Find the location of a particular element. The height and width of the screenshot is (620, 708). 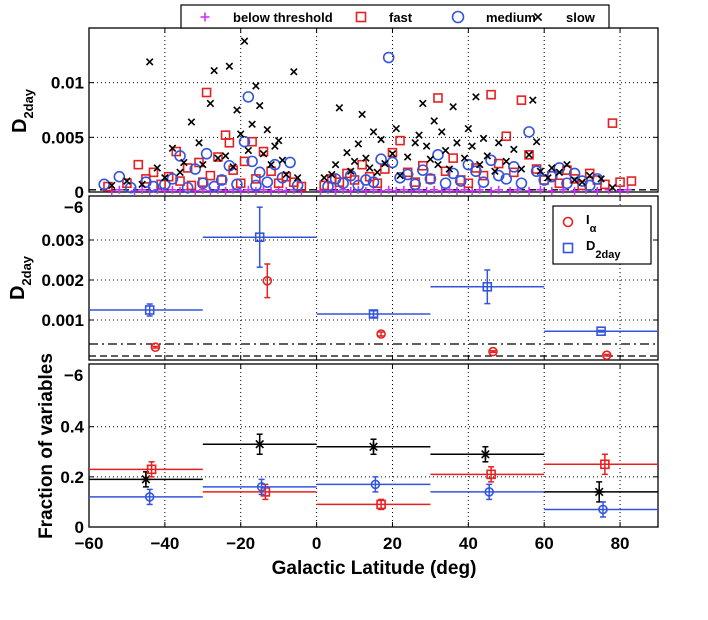

x-tick-label: 80 is located at coordinates (620, 543).